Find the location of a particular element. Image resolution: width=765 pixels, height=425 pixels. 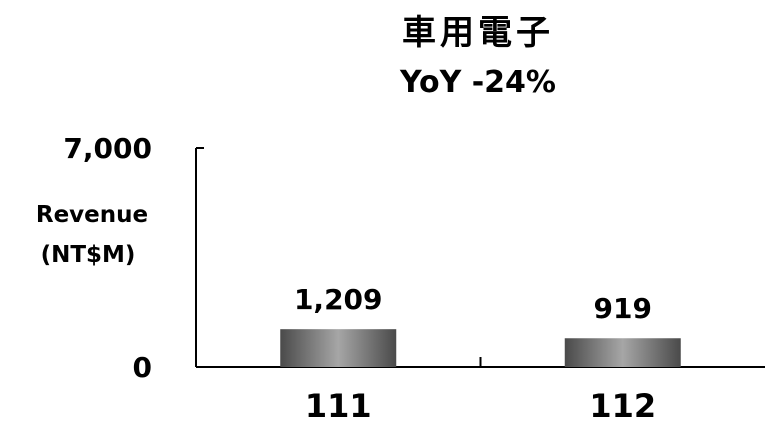

y-axis-label-line-2: (NT$M) is located at coordinates (88, 255).